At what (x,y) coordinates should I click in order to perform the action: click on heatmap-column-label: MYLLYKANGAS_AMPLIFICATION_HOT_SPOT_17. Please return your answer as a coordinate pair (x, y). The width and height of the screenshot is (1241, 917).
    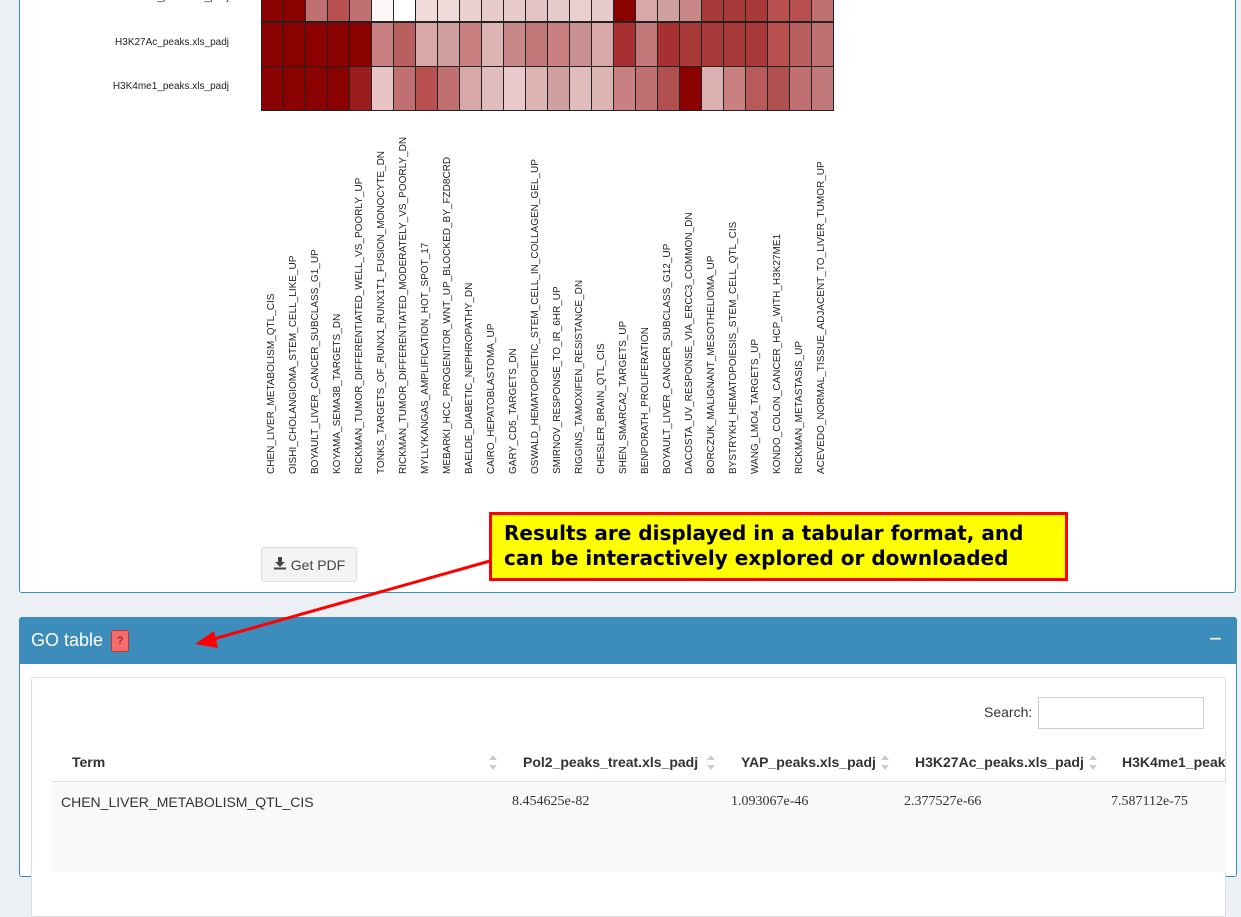
    Looking at the image, I should click on (426, 304).